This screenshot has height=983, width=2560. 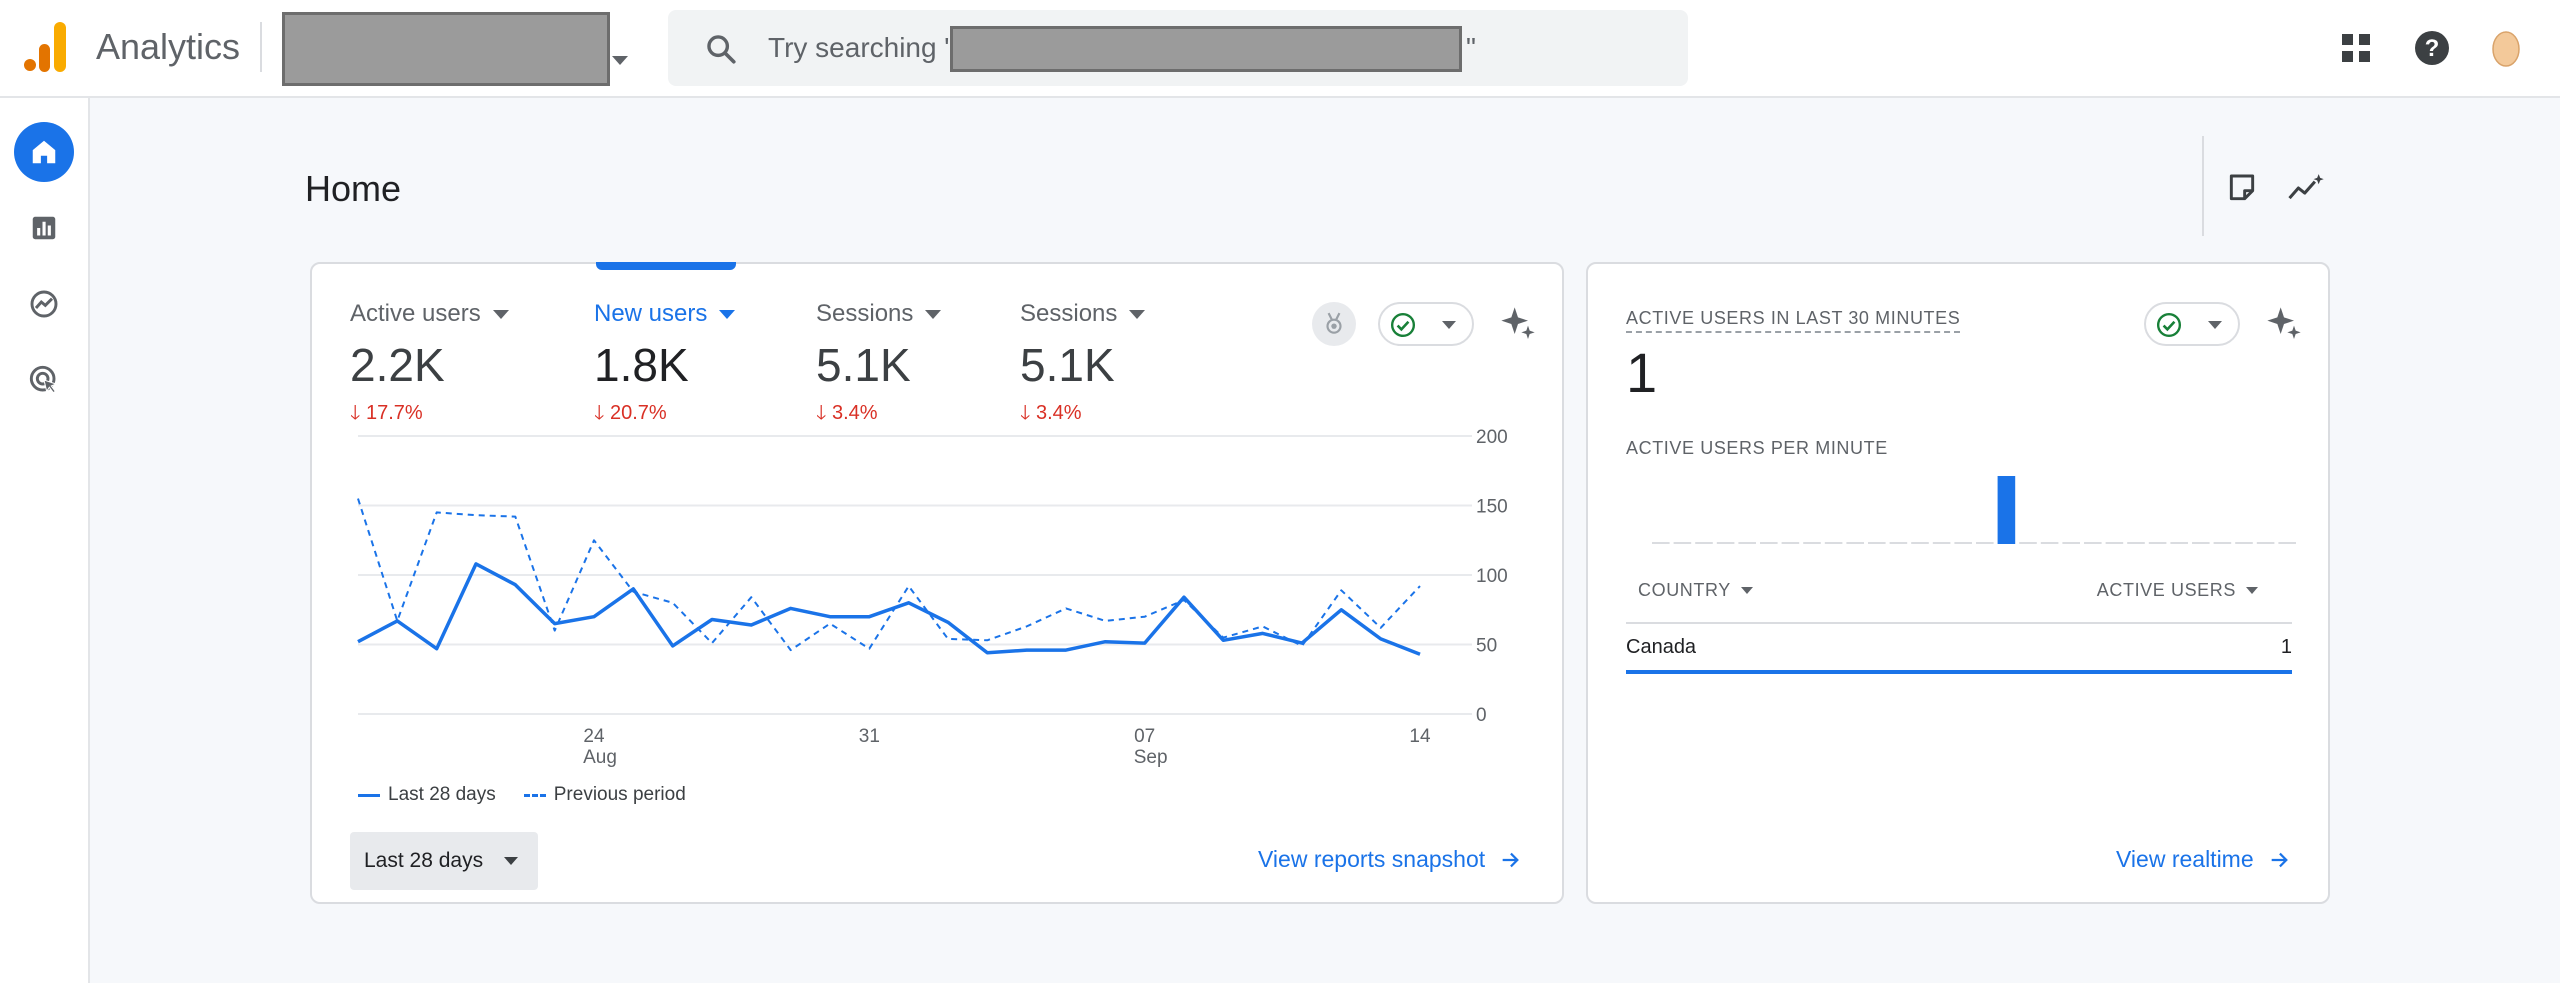 What do you see at coordinates (353, 188) in the screenshot?
I see `page-title: Home` at bounding box center [353, 188].